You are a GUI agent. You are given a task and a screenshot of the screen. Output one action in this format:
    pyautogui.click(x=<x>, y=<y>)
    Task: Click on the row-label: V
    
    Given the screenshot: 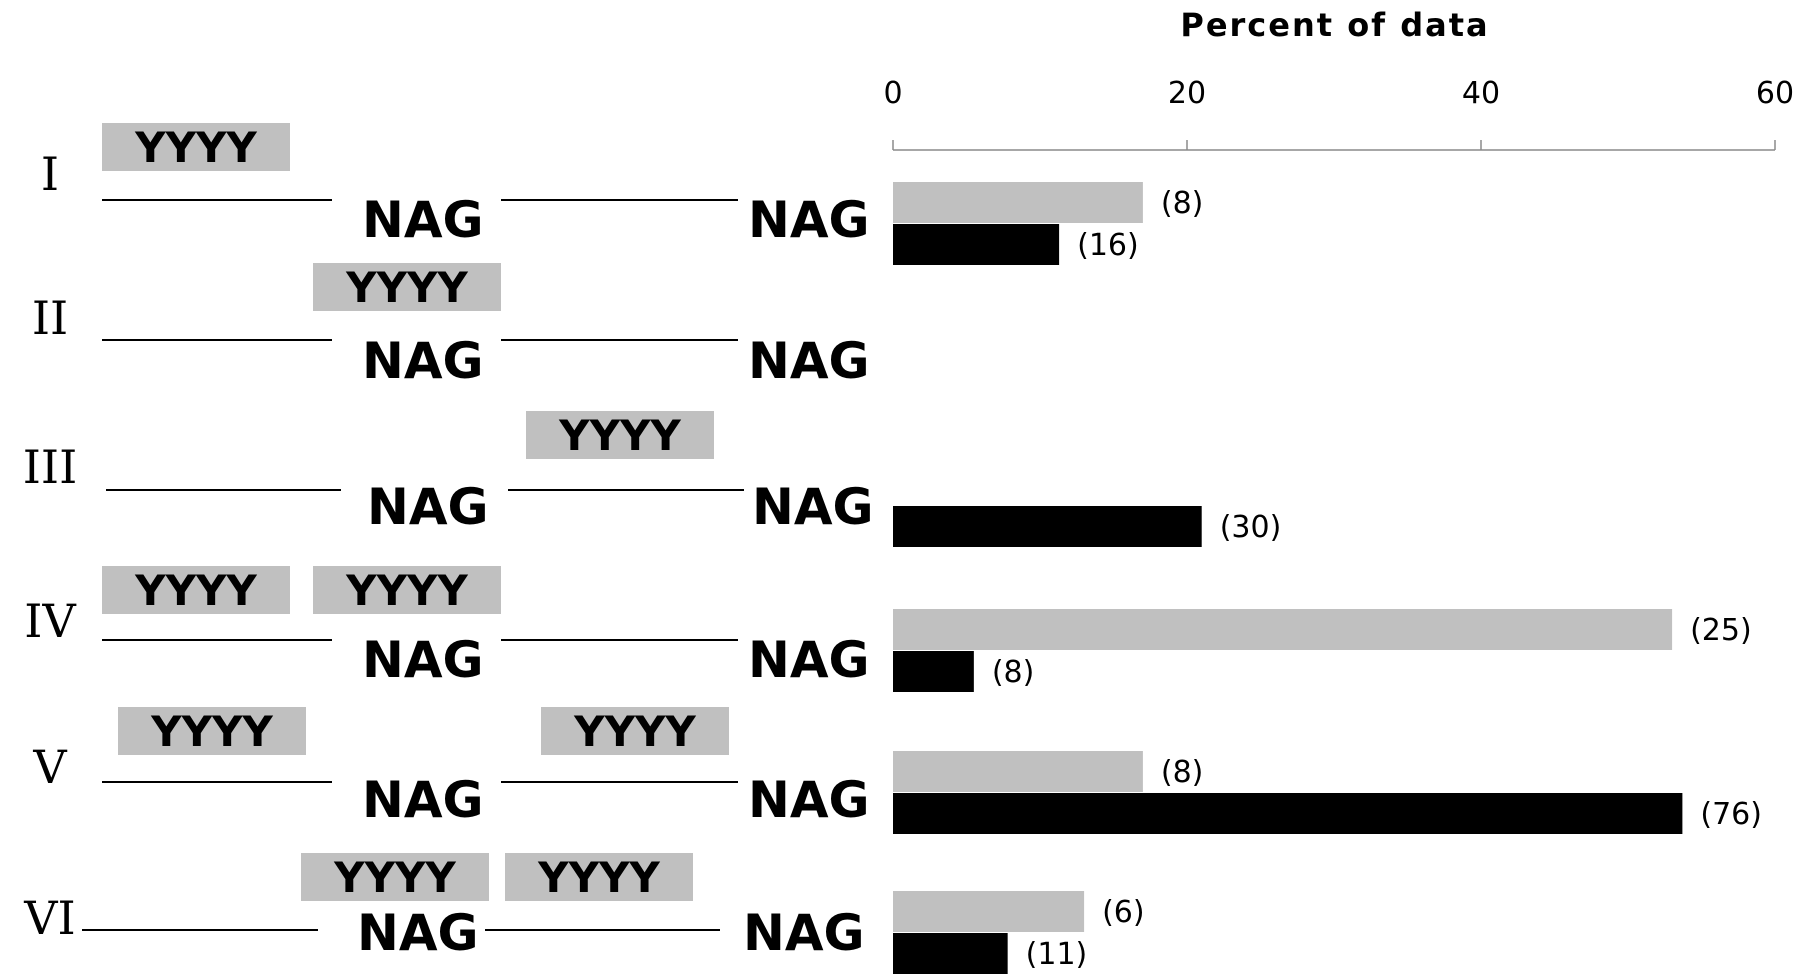 What is the action you would take?
    pyautogui.click(x=49, y=767)
    